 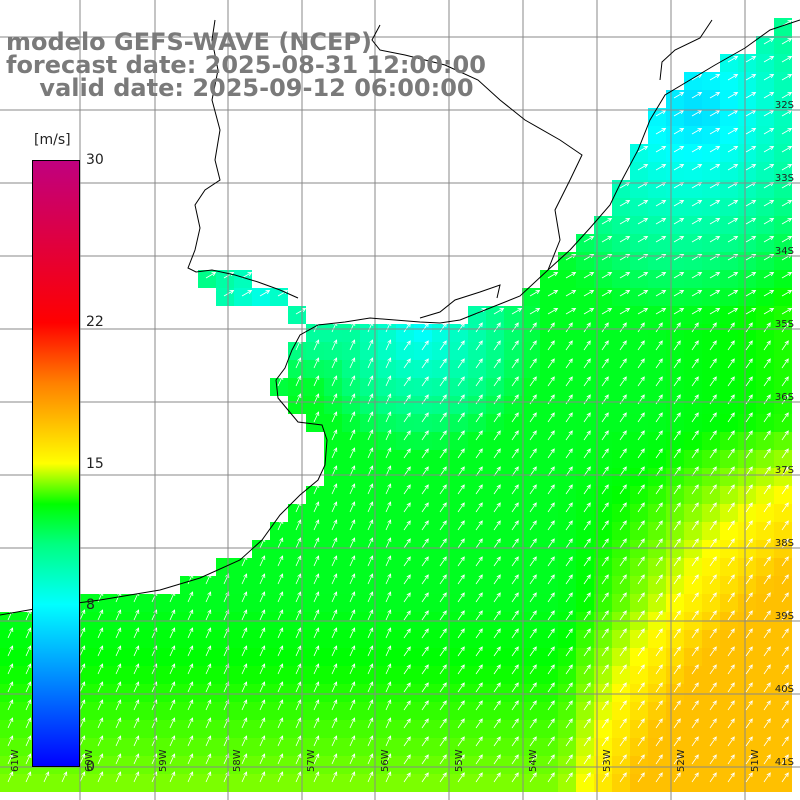 What do you see at coordinates (89, 760) in the screenshot?
I see `longitude-label: 60W` at bounding box center [89, 760].